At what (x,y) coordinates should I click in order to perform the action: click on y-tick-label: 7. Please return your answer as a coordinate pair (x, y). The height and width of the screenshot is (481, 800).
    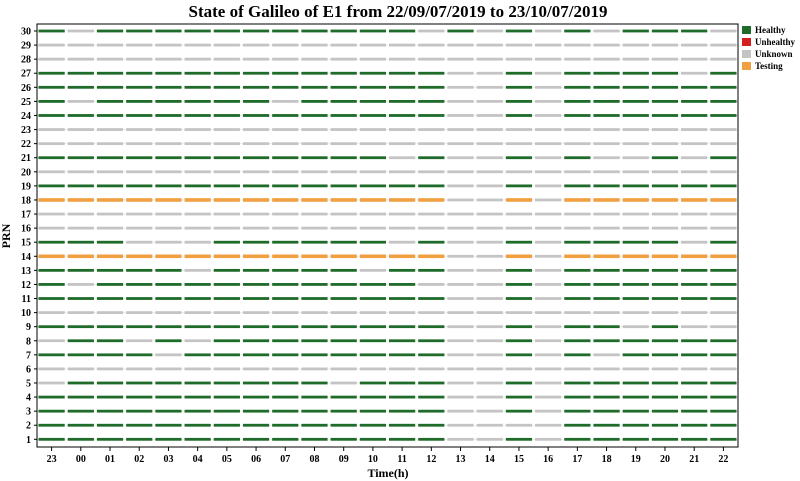
    Looking at the image, I should click on (28, 355).